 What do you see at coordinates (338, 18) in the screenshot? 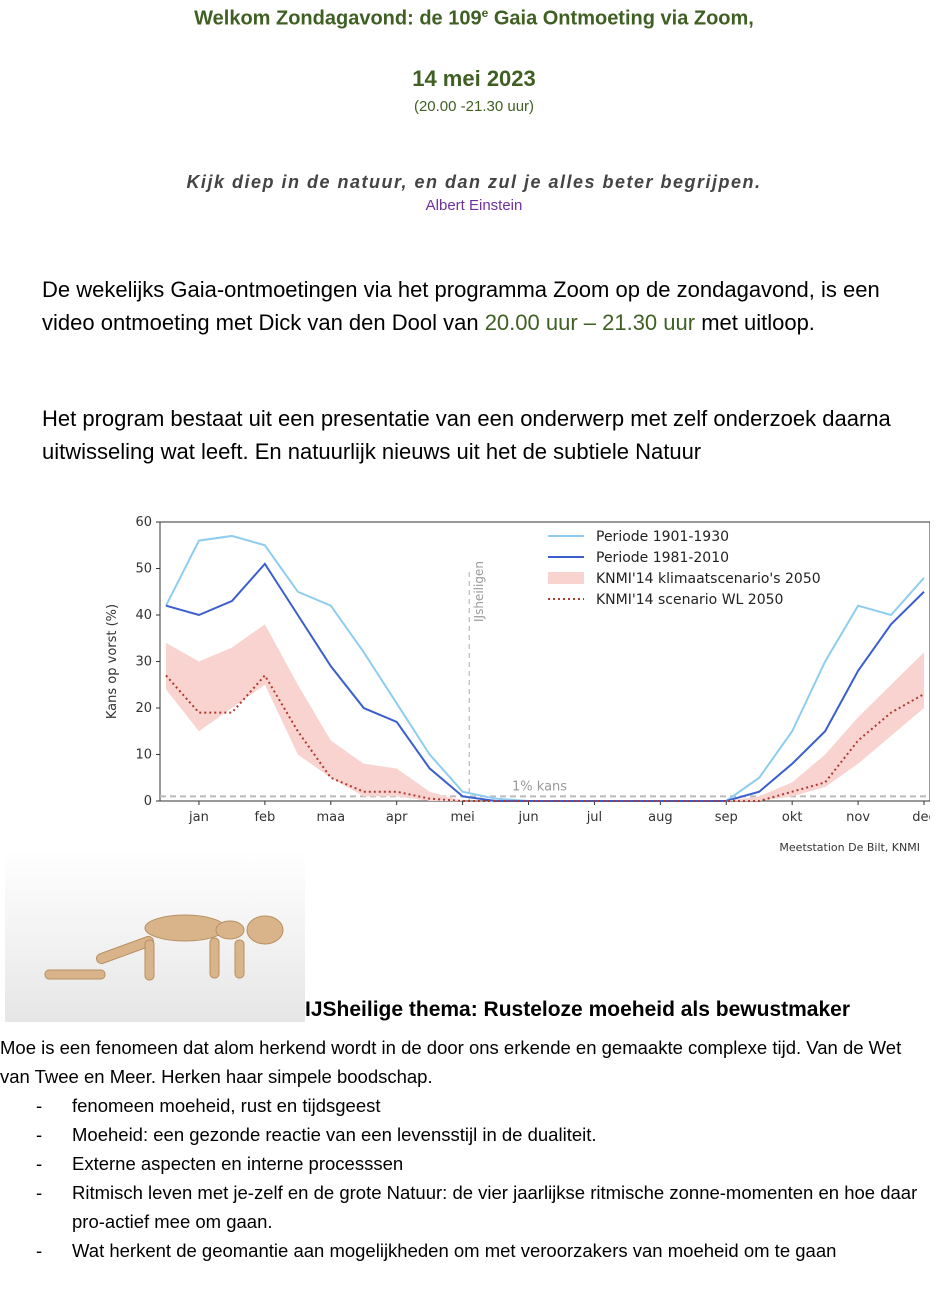
I see `title-text: Welkom Zondagavond: de 109` at bounding box center [338, 18].